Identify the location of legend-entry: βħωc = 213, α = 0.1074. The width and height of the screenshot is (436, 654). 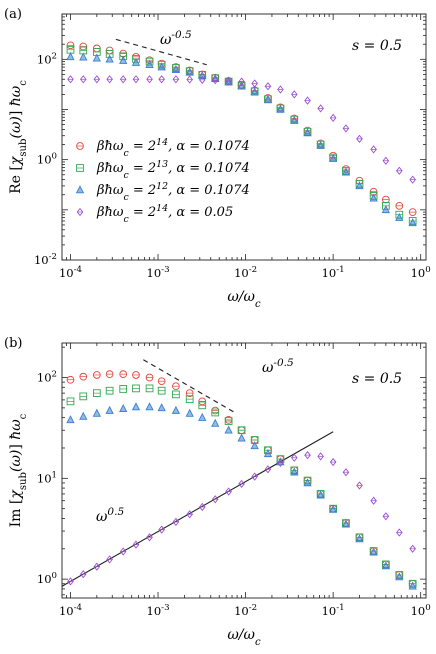
(173, 170).